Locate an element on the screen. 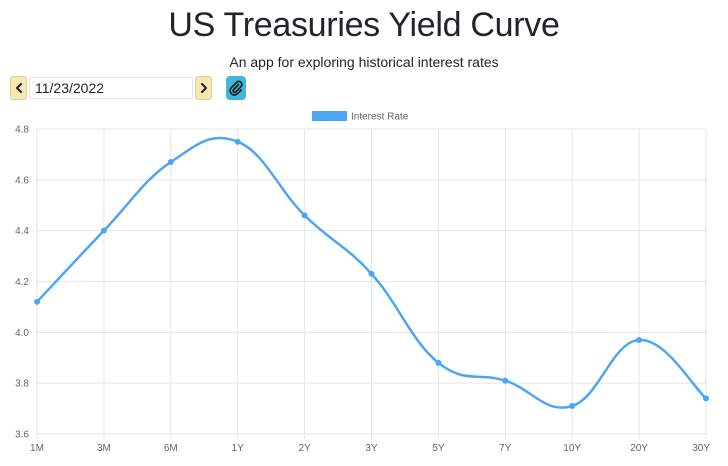 This screenshot has width=728, height=466. x-axis-ticks: 1M 3M 6M 1Y 2Y 3Y 5Y 7Y 10Y 20Y 30Y is located at coordinates (370, 448).